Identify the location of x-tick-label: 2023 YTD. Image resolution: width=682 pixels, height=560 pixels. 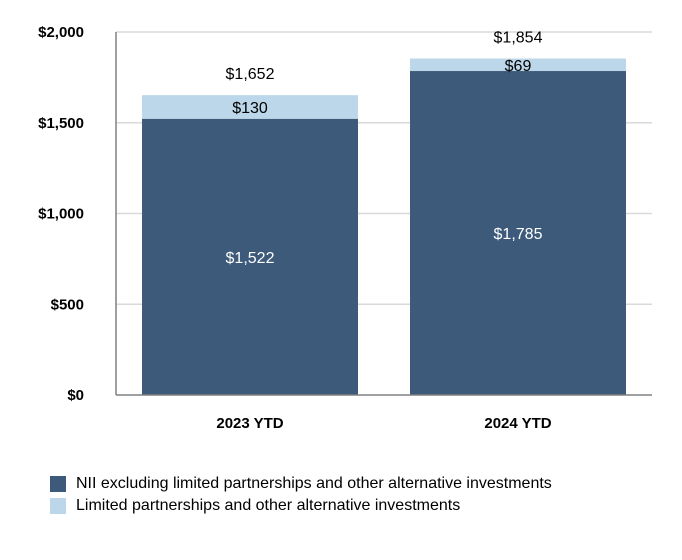
(249, 423).